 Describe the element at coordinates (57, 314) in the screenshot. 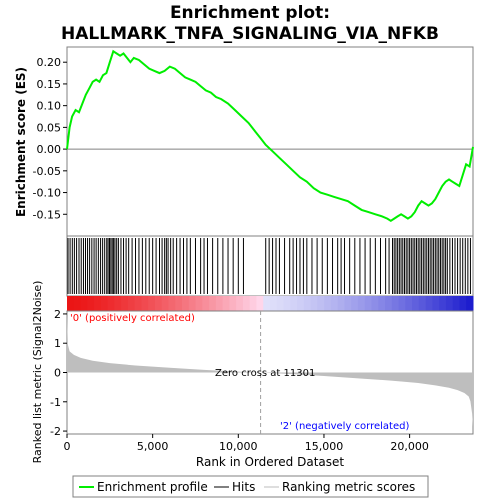

I see `rank-y-tick-label: 2` at that location.